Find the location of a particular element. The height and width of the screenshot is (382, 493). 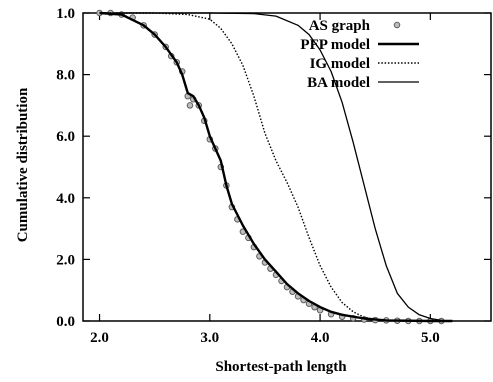

y-tick-label: 0.0 is located at coordinates (65, 322).